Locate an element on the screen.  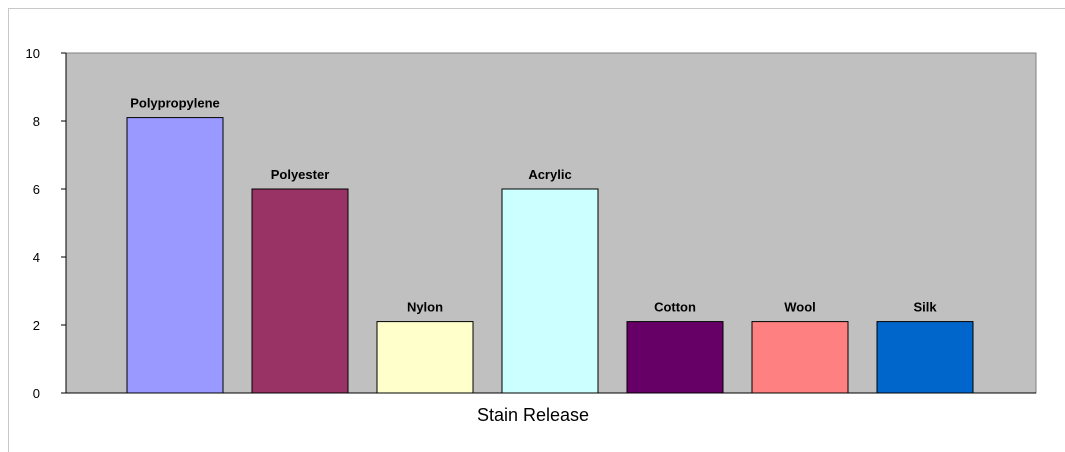
bar-nylon is located at coordinates (425, 357).